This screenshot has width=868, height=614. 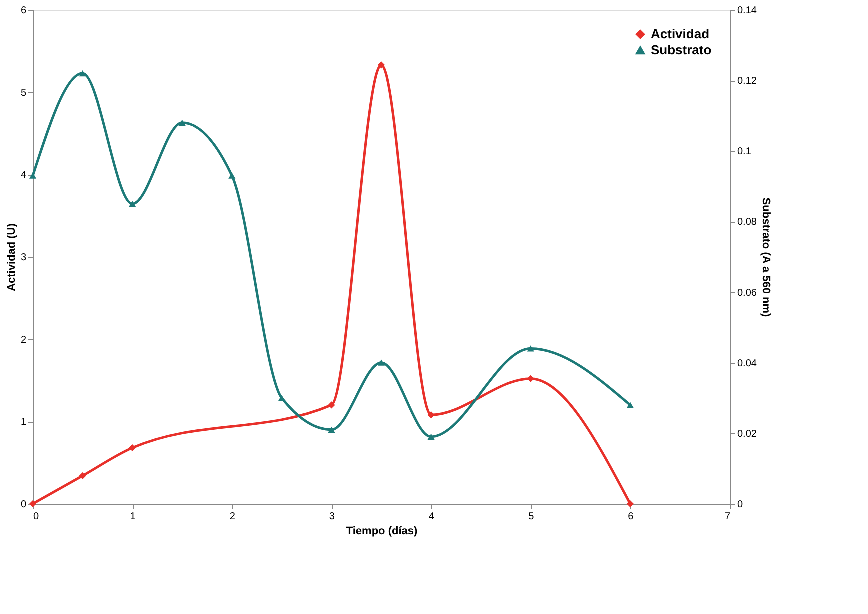 What do you see at coordinates (23, 505) in the screenshot?
I see `y-tick-label: 0` at bounding box center [23, 505].